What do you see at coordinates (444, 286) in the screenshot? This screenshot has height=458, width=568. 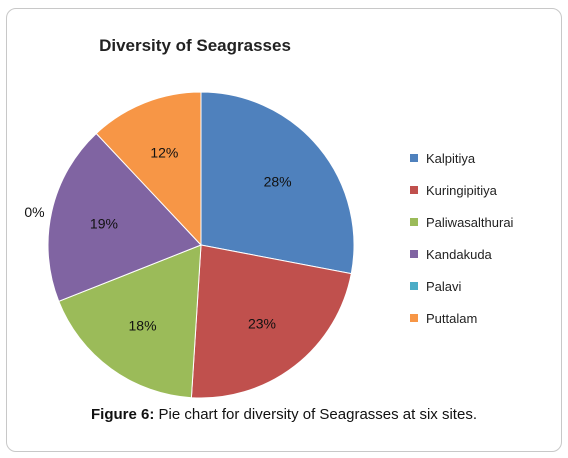 I see `legend-label: Palavi` at bounding box center [444, 286].